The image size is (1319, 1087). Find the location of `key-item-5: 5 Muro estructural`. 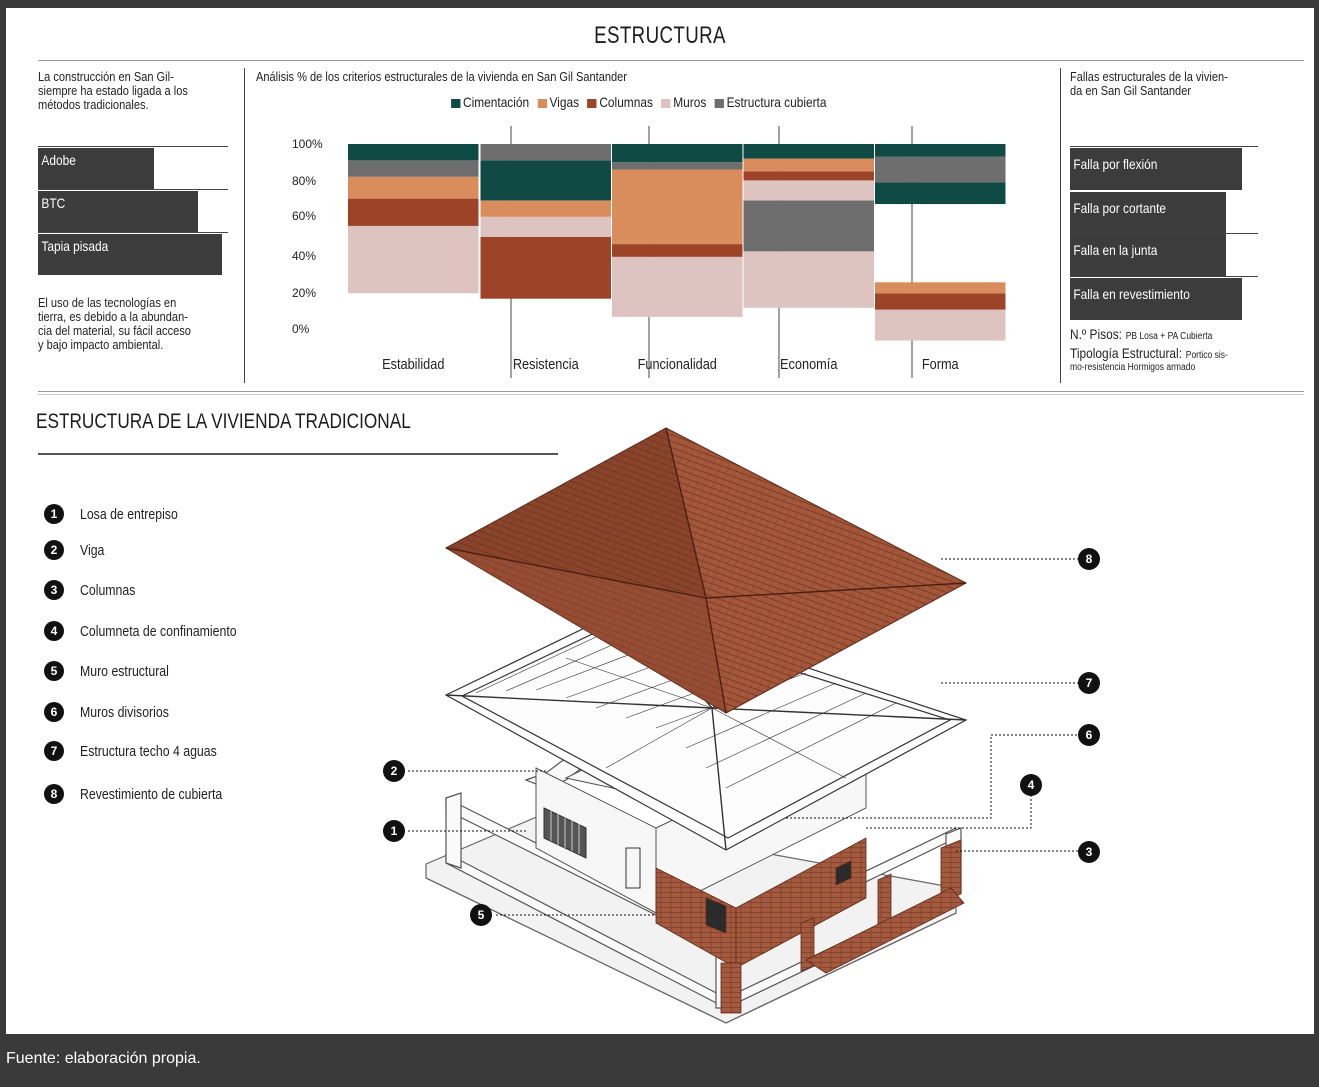

key-item-5: 5 Muro estructural is located at coordinates (116, 672).